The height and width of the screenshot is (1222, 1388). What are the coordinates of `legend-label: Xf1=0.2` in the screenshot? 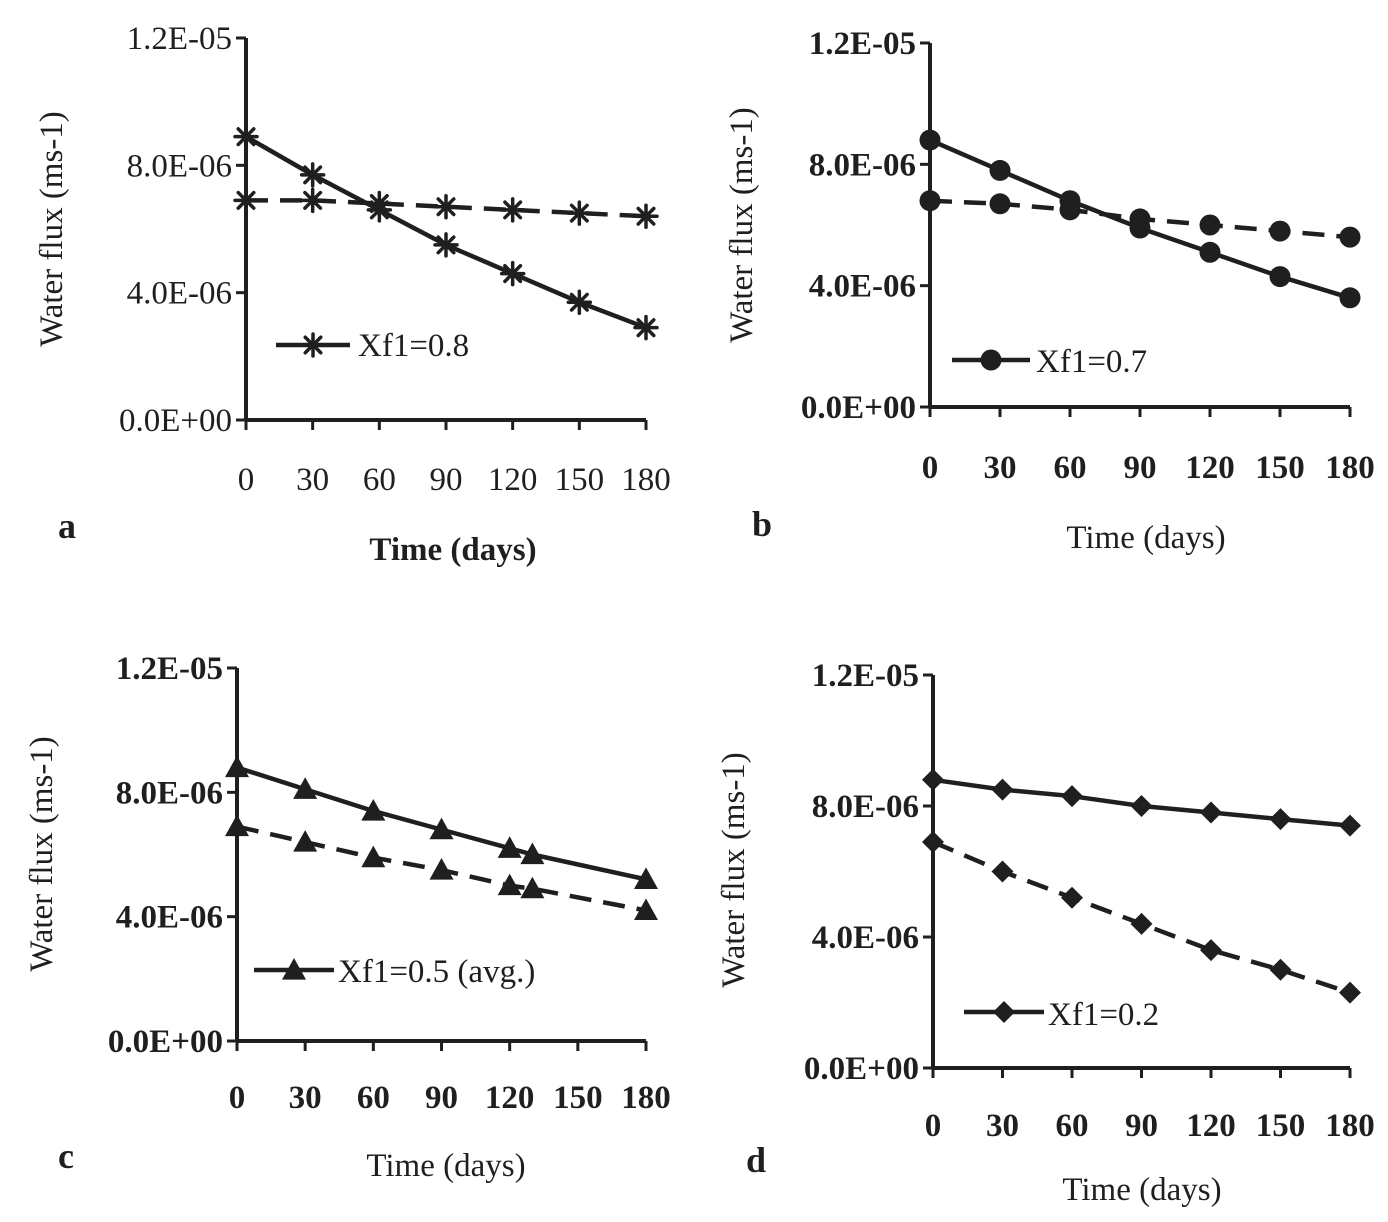 It's located at (1103, 1015).